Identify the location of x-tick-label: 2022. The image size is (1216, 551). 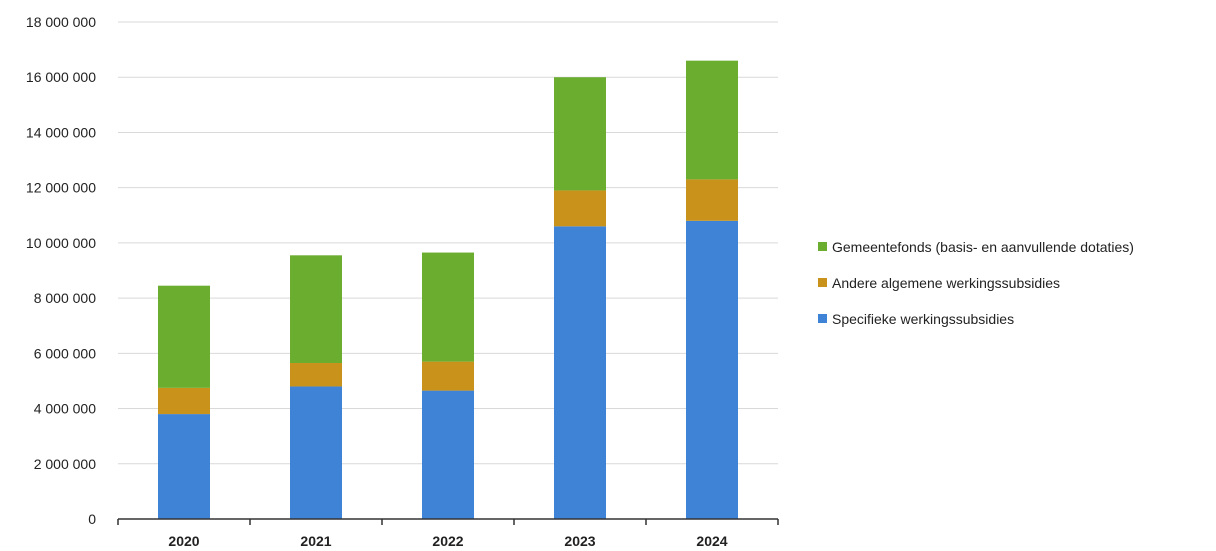
(447, 541).